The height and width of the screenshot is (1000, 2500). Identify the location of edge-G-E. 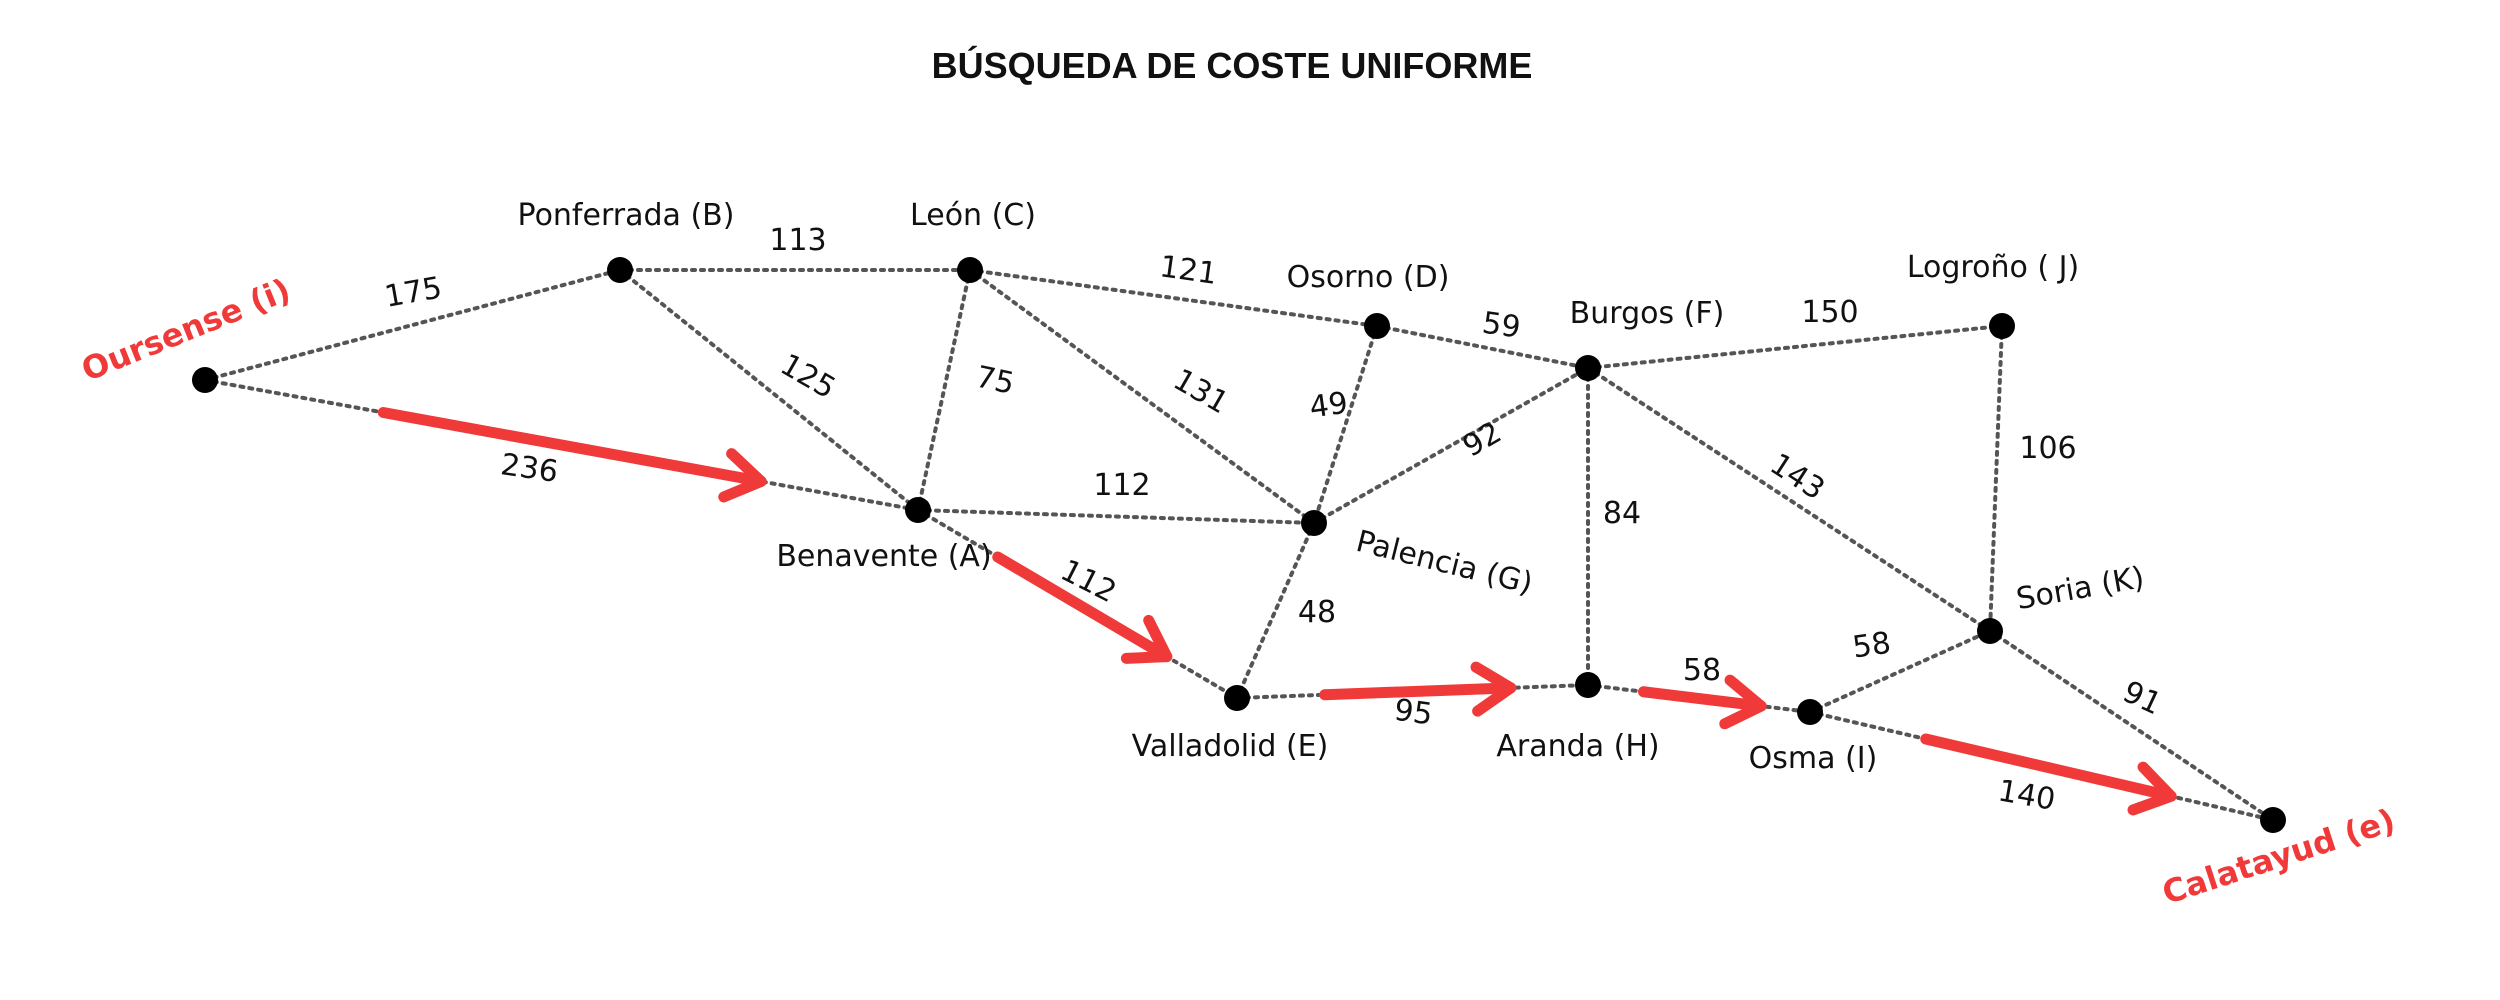
(1275, 610).